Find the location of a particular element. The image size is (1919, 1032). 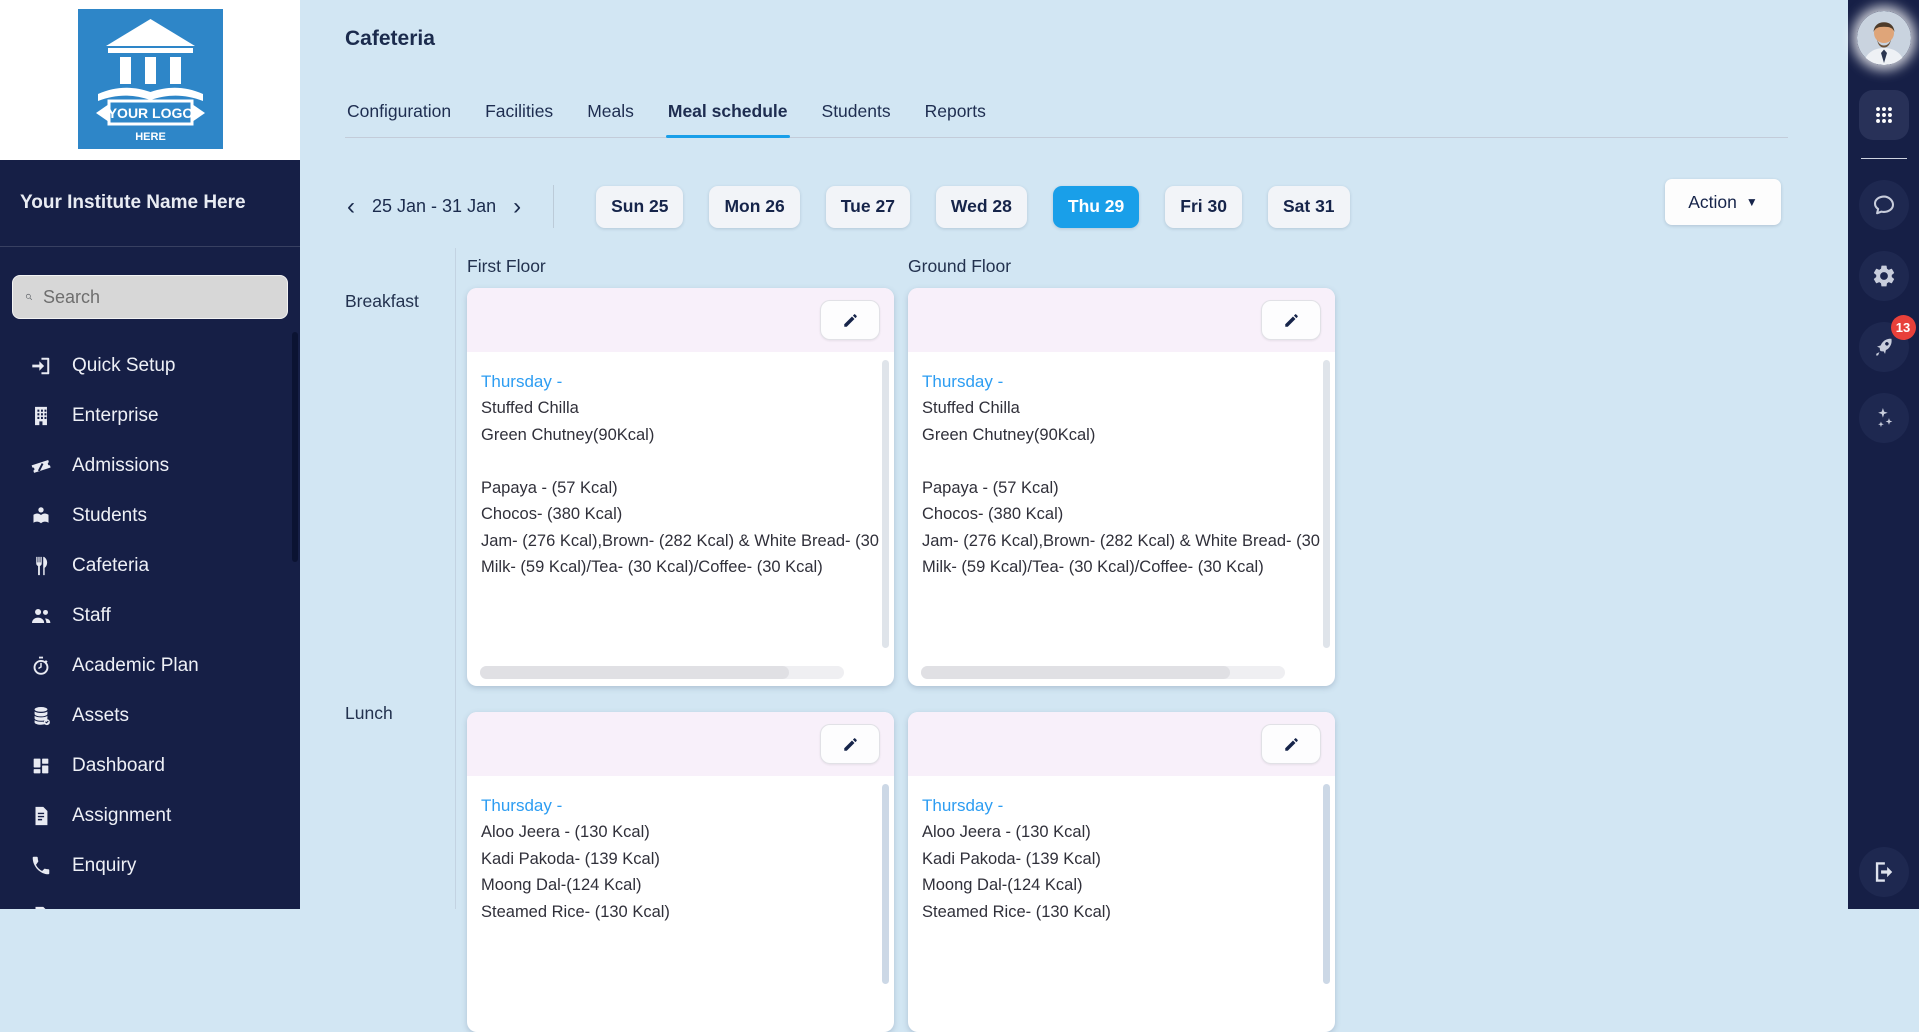

sidebar-item-label: Assets is located at coordinates (101, 715).